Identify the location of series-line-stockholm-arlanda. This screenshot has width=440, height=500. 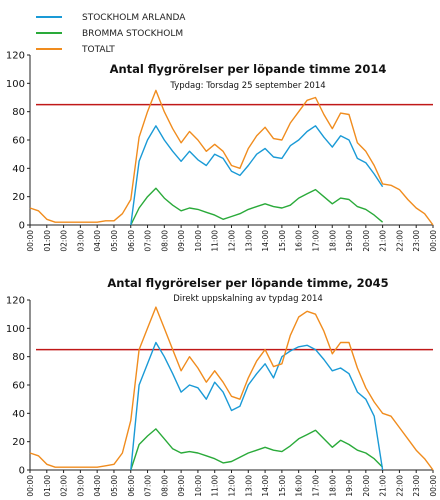
(257, 175).